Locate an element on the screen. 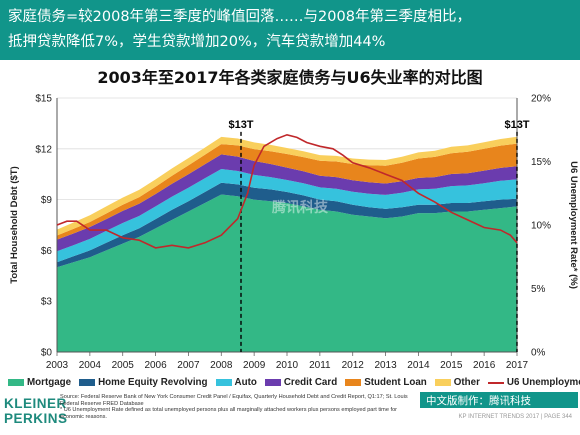 The height and width of the screenshot is (435, 580). x-tick-label: 2015 is located at coordinates (451, 365).